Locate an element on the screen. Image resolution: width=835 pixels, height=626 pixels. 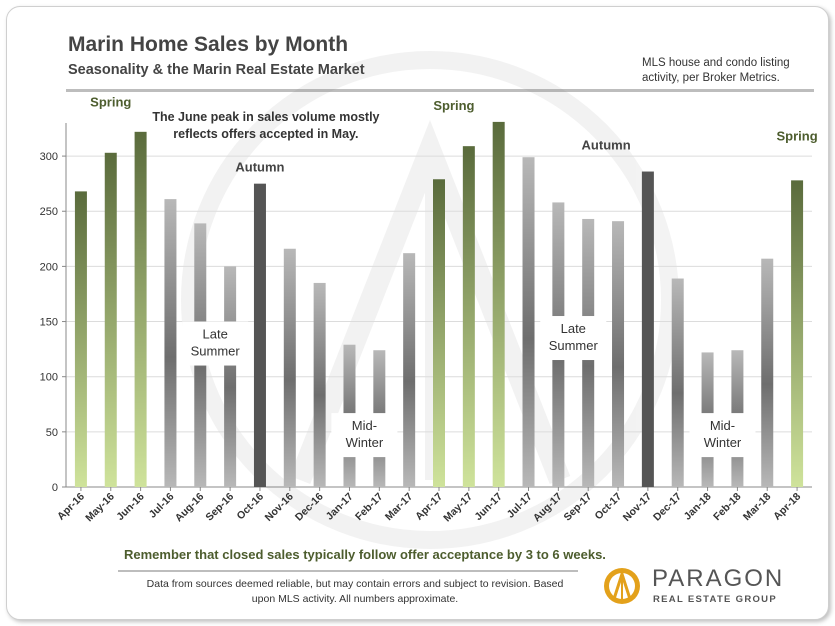
y-tick-label: 200 is located at coordinates (49, 267).